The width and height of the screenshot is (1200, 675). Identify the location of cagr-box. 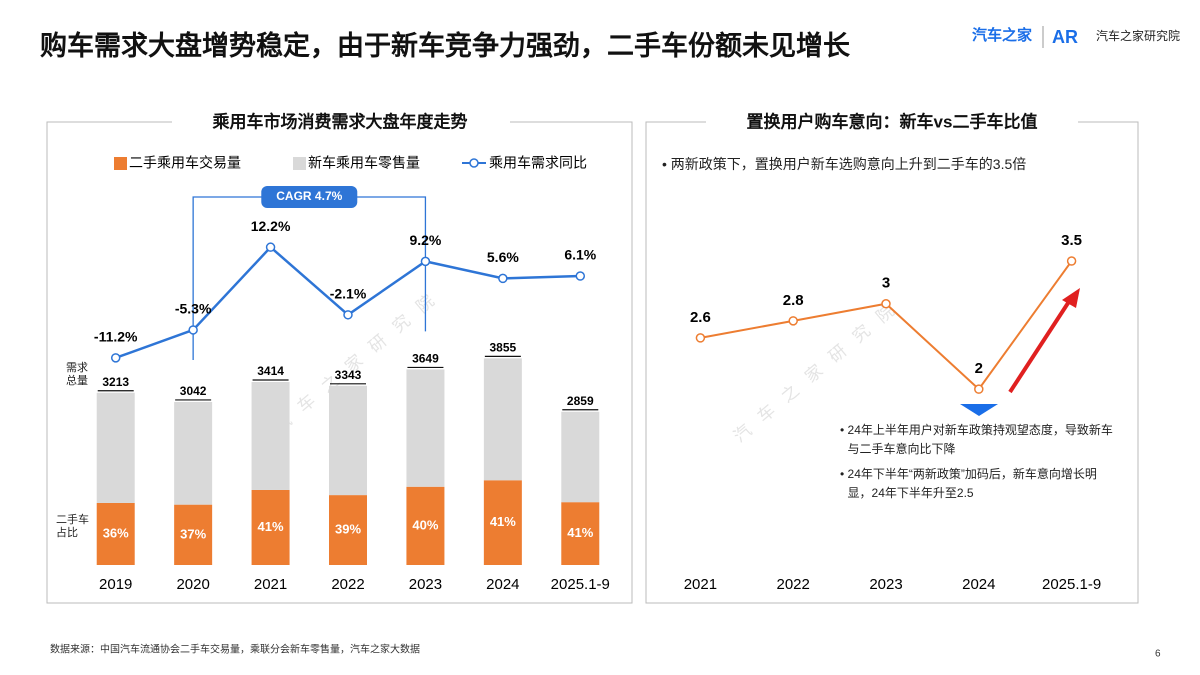
(309, 197).